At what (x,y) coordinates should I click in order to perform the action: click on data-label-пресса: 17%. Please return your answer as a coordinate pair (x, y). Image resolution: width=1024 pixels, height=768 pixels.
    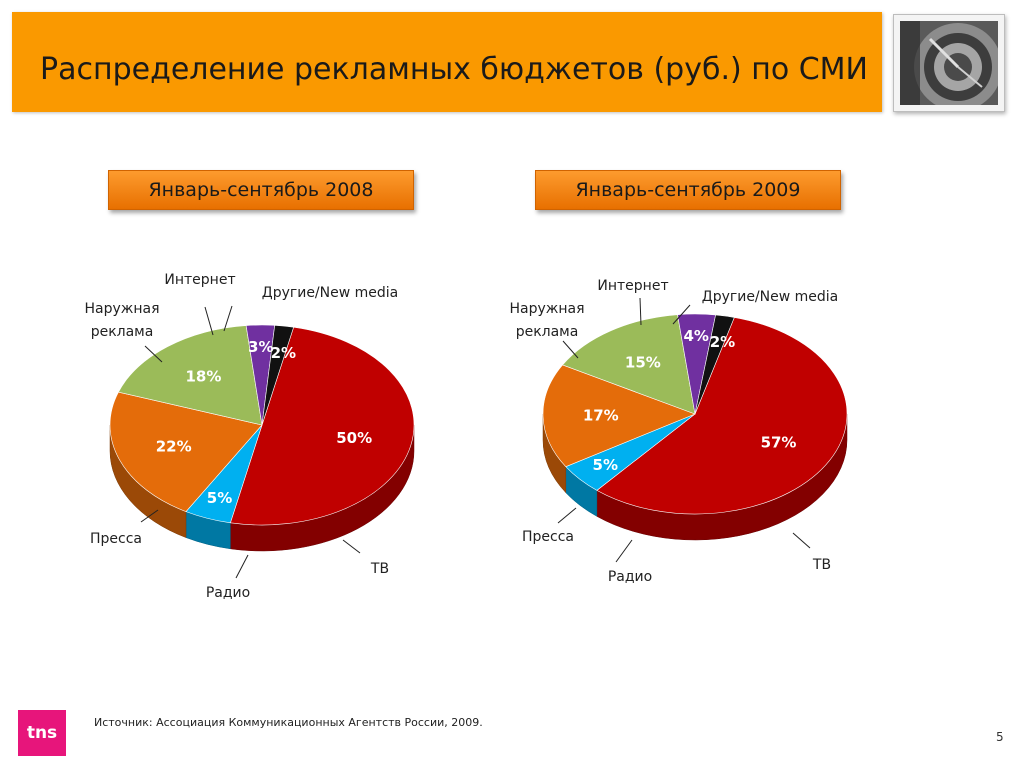
    Looking at the image, I should click on (601, 415).